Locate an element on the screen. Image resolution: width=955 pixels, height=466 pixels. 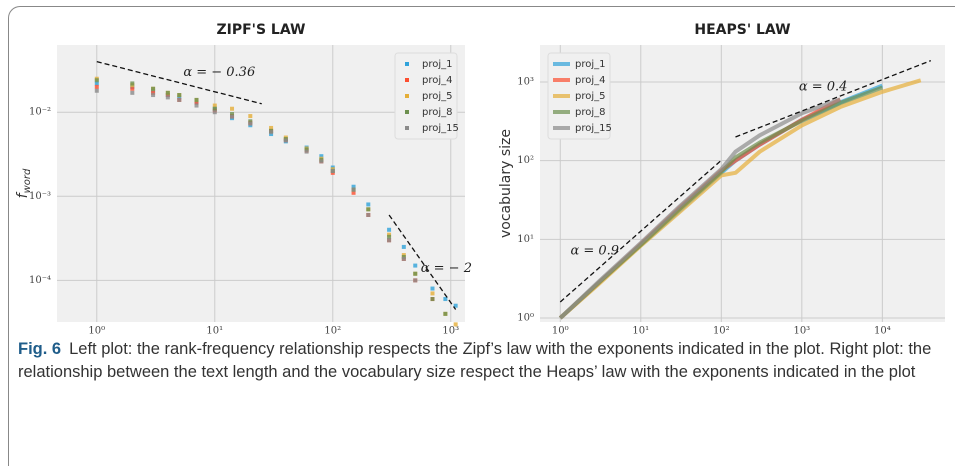
y-tick-label: 10³ is located at coordinates (525, 81).